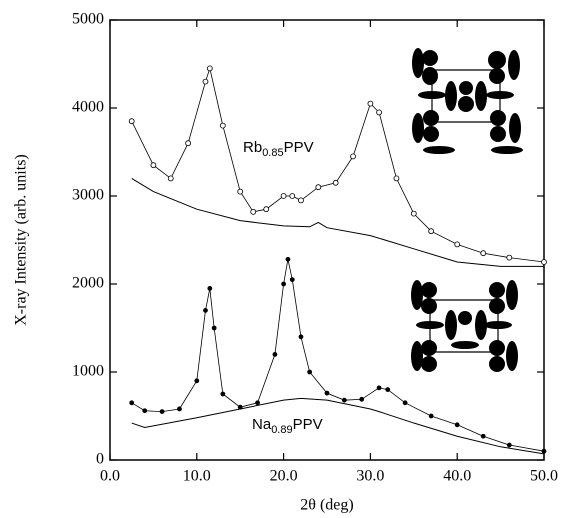  I want to click on annotation-text: Na, so click(262, 424).